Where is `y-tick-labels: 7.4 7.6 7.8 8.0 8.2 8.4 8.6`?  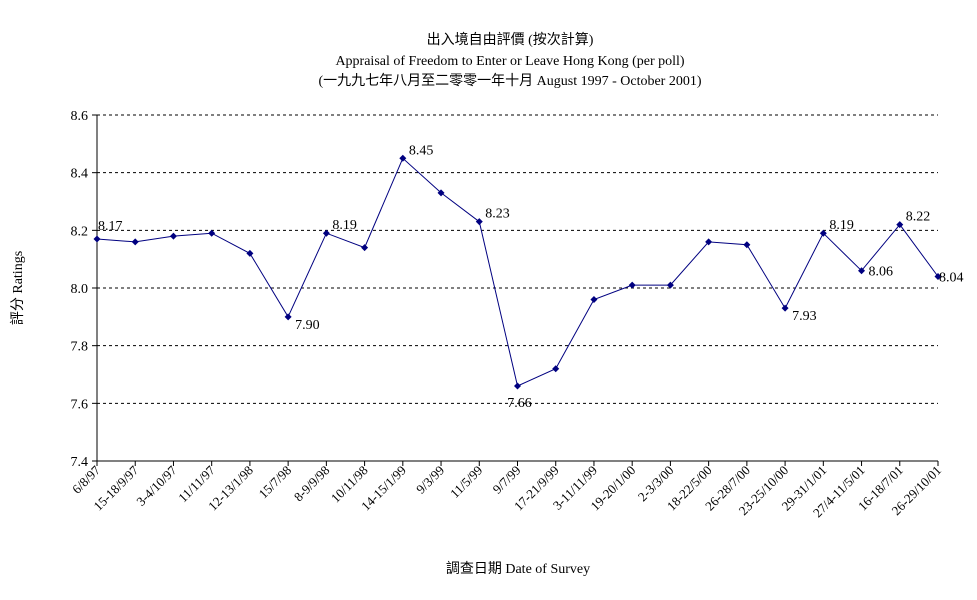 y-tick-labels: 7.4 7.6 7.8 8.0 8.2 8.4 8.6 is located at coordinates (80, 289).